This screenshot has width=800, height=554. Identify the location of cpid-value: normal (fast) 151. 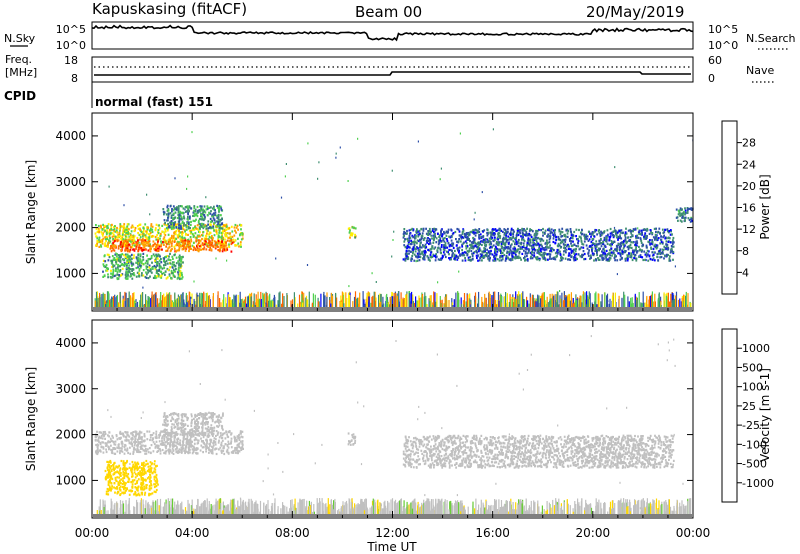
(154, 102).